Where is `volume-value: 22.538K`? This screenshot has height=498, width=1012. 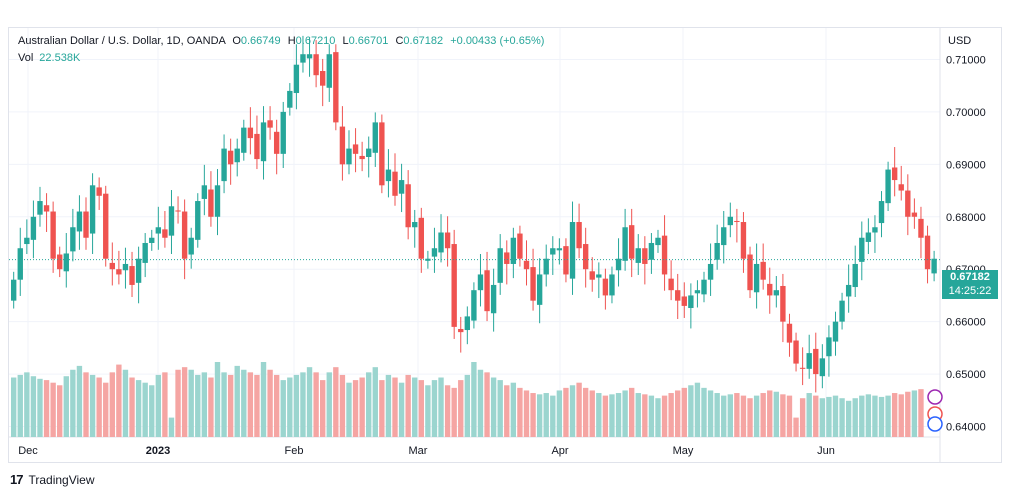
volume-value: 22.538K is located at coordinates (60, 58).